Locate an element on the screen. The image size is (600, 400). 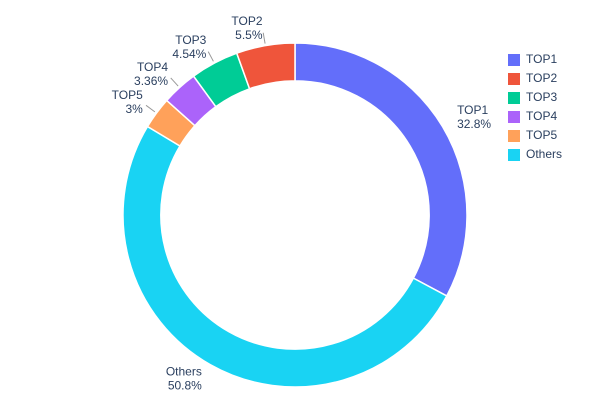
legend-swatch-top4 is located at coordinates (514, 116).